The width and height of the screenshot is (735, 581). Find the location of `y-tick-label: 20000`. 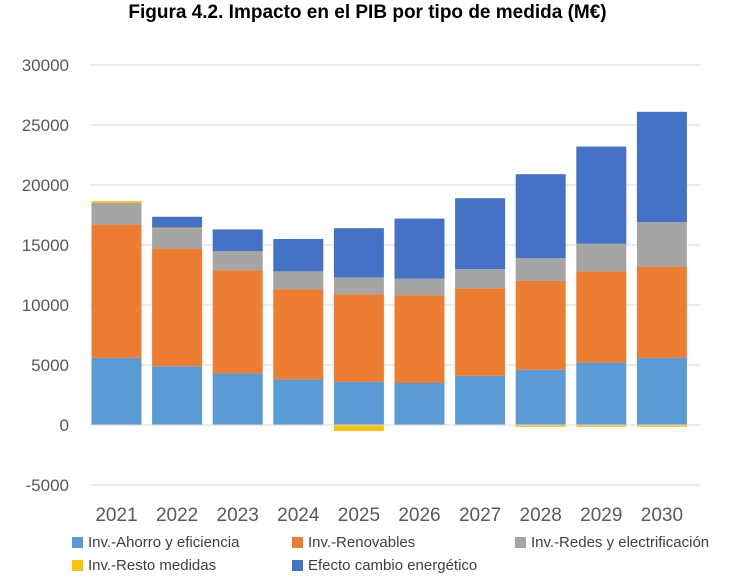

y-tick-label: 20000 is located at coordinates (45, 185).